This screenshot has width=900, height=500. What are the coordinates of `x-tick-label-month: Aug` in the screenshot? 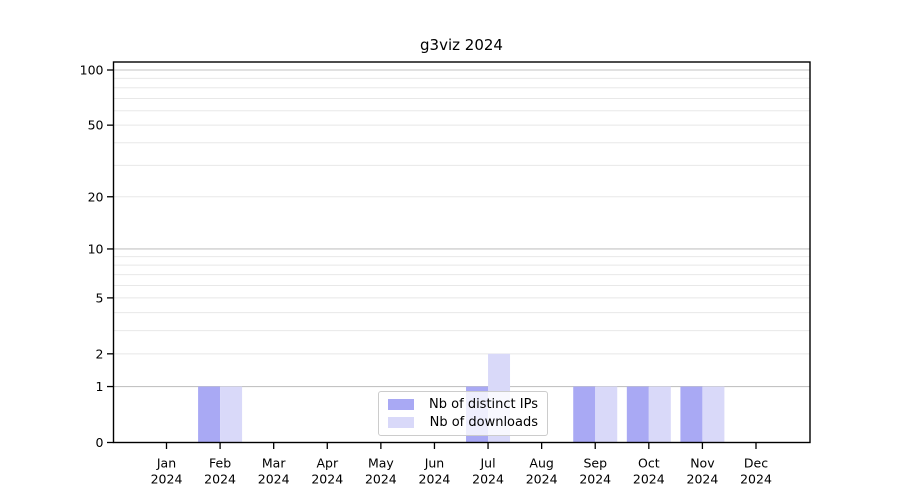 It's located at (541, 463).